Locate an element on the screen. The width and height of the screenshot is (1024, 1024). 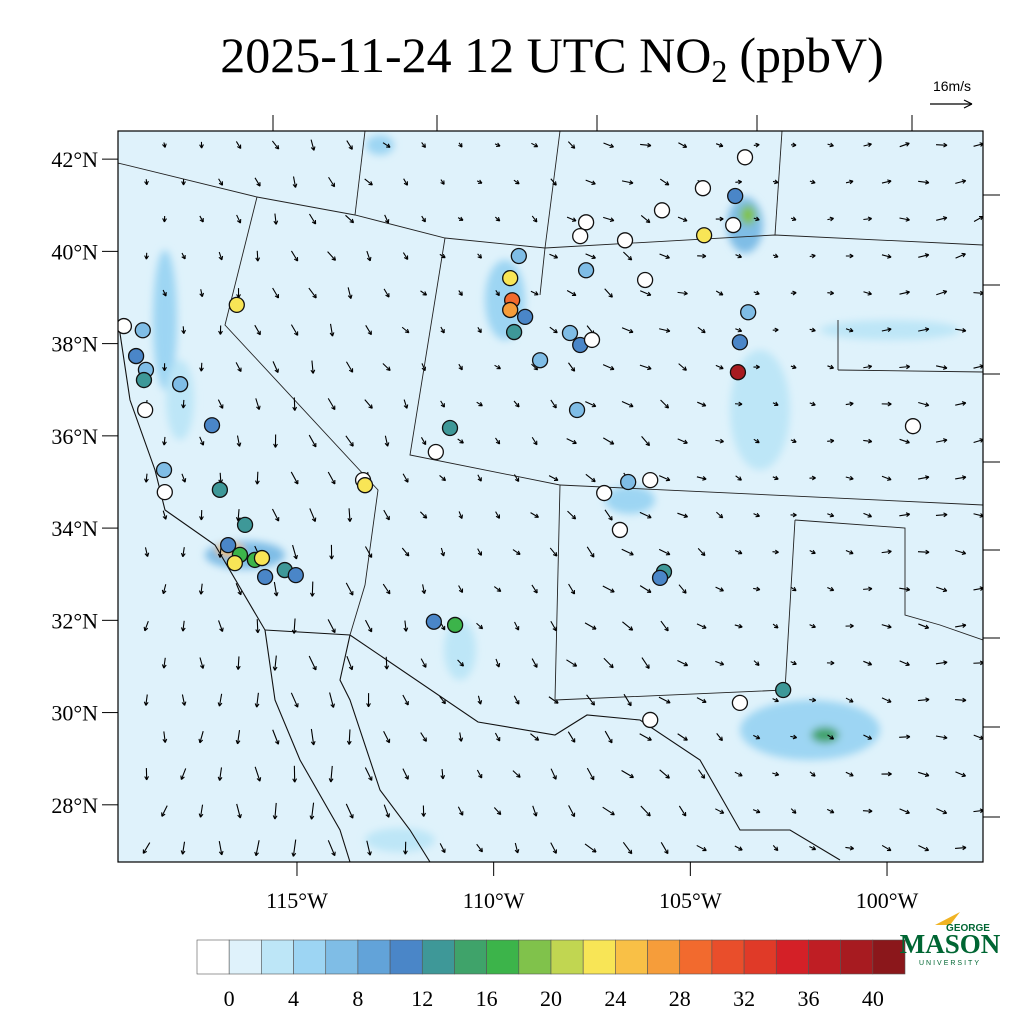
colorbar: 0 4 8 12 16 20 24 28 32 36 40 is located at coordinates (551, 975).